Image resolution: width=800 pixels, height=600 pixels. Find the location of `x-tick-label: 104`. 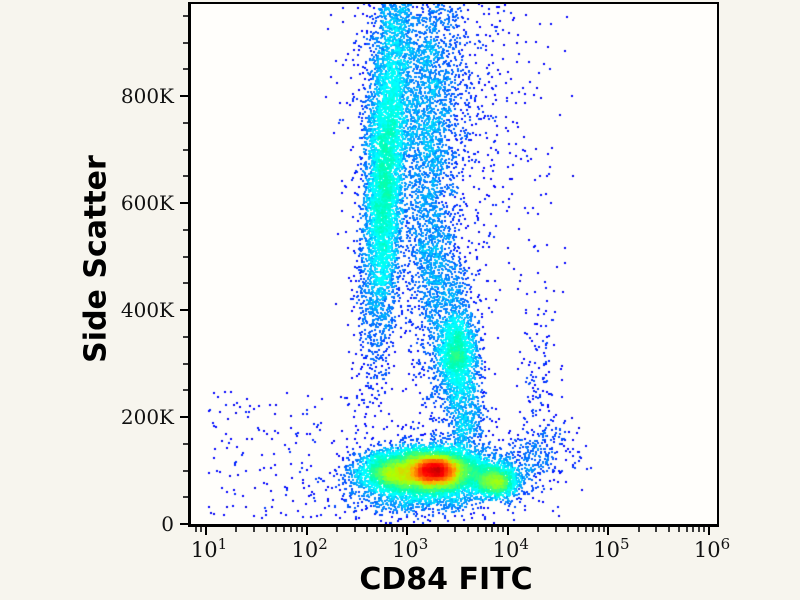

x-tick-label: 104 is located at coordinates (510, 549).